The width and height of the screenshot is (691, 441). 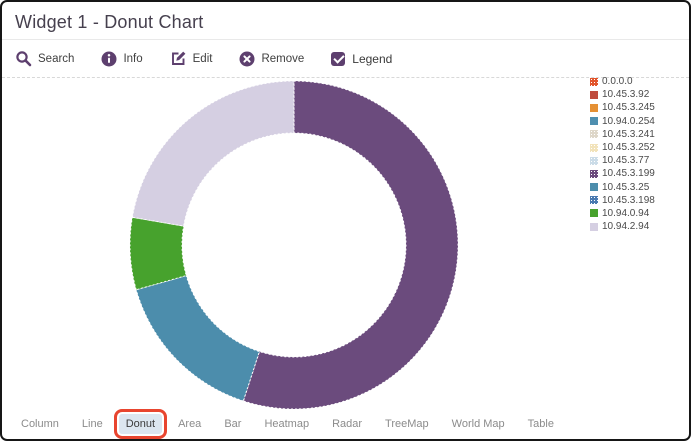 What do you see at coordinates (122, 59) in the screenshot?
I see `info-button: Info` at bounding box center [122, 59].